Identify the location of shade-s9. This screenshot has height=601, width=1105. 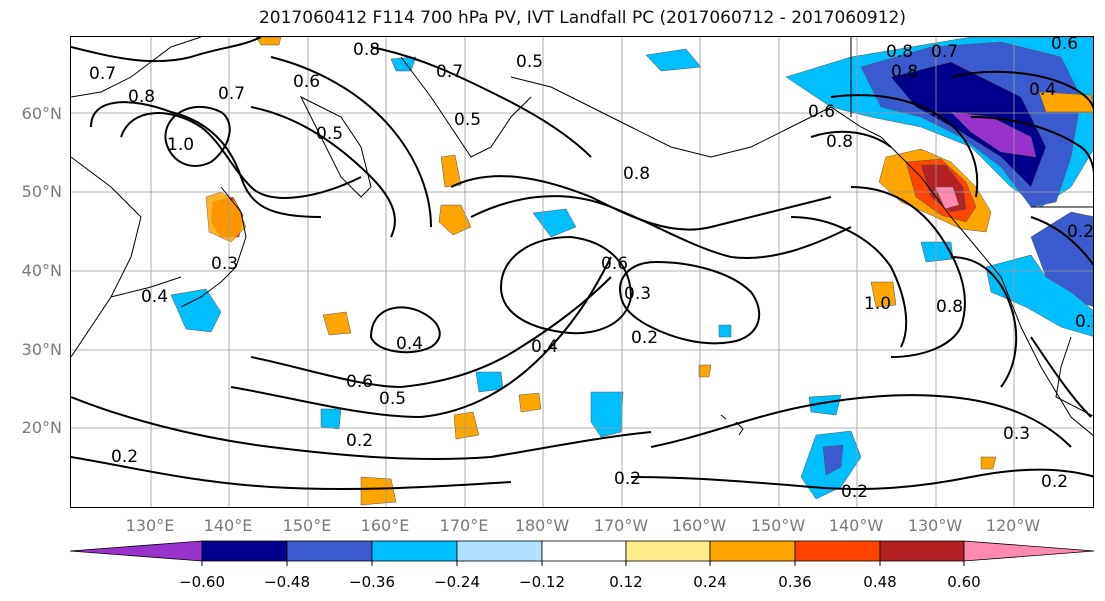
(337, 323).